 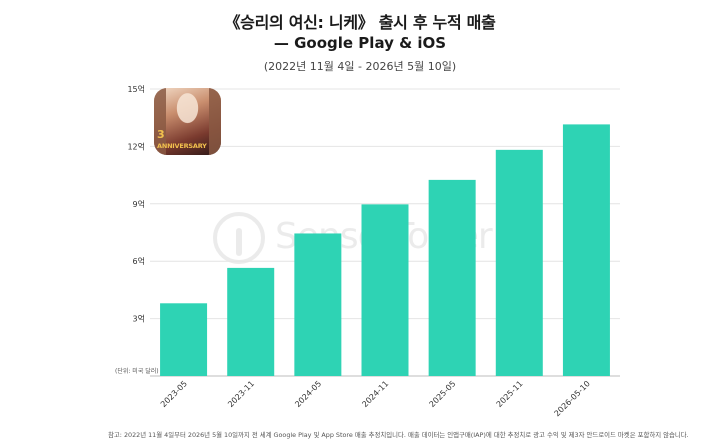 What do you see at coordinates (360, 43) in the screenshot?
I see `chart-subtitle: — Google Play & iOS` at bounding box center [360, 43].